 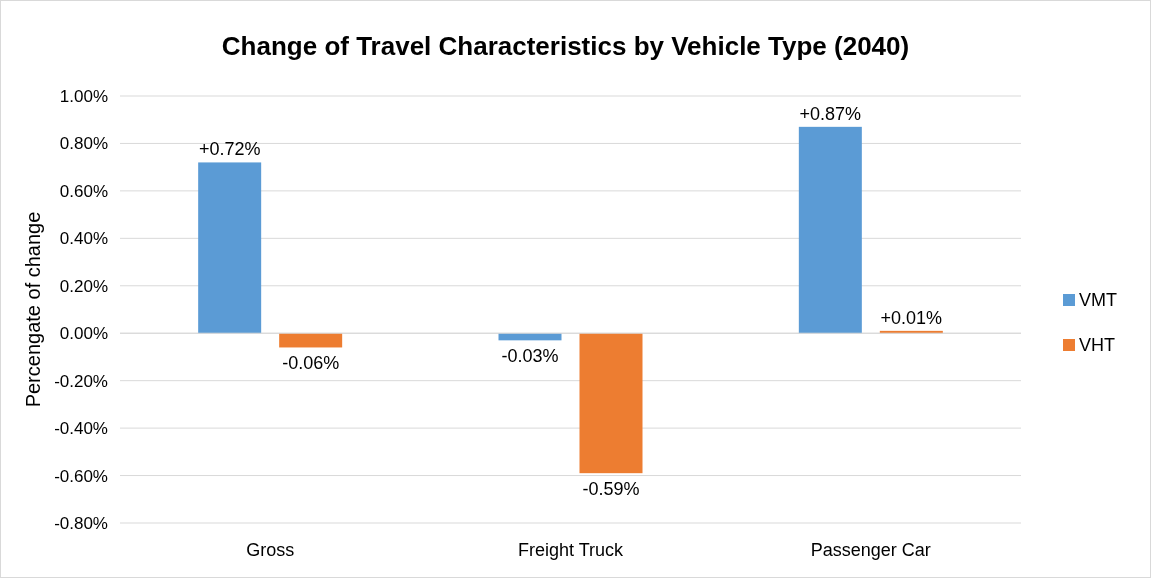 I want to click on data-label: -0.06%, so click(x=311, y=363).